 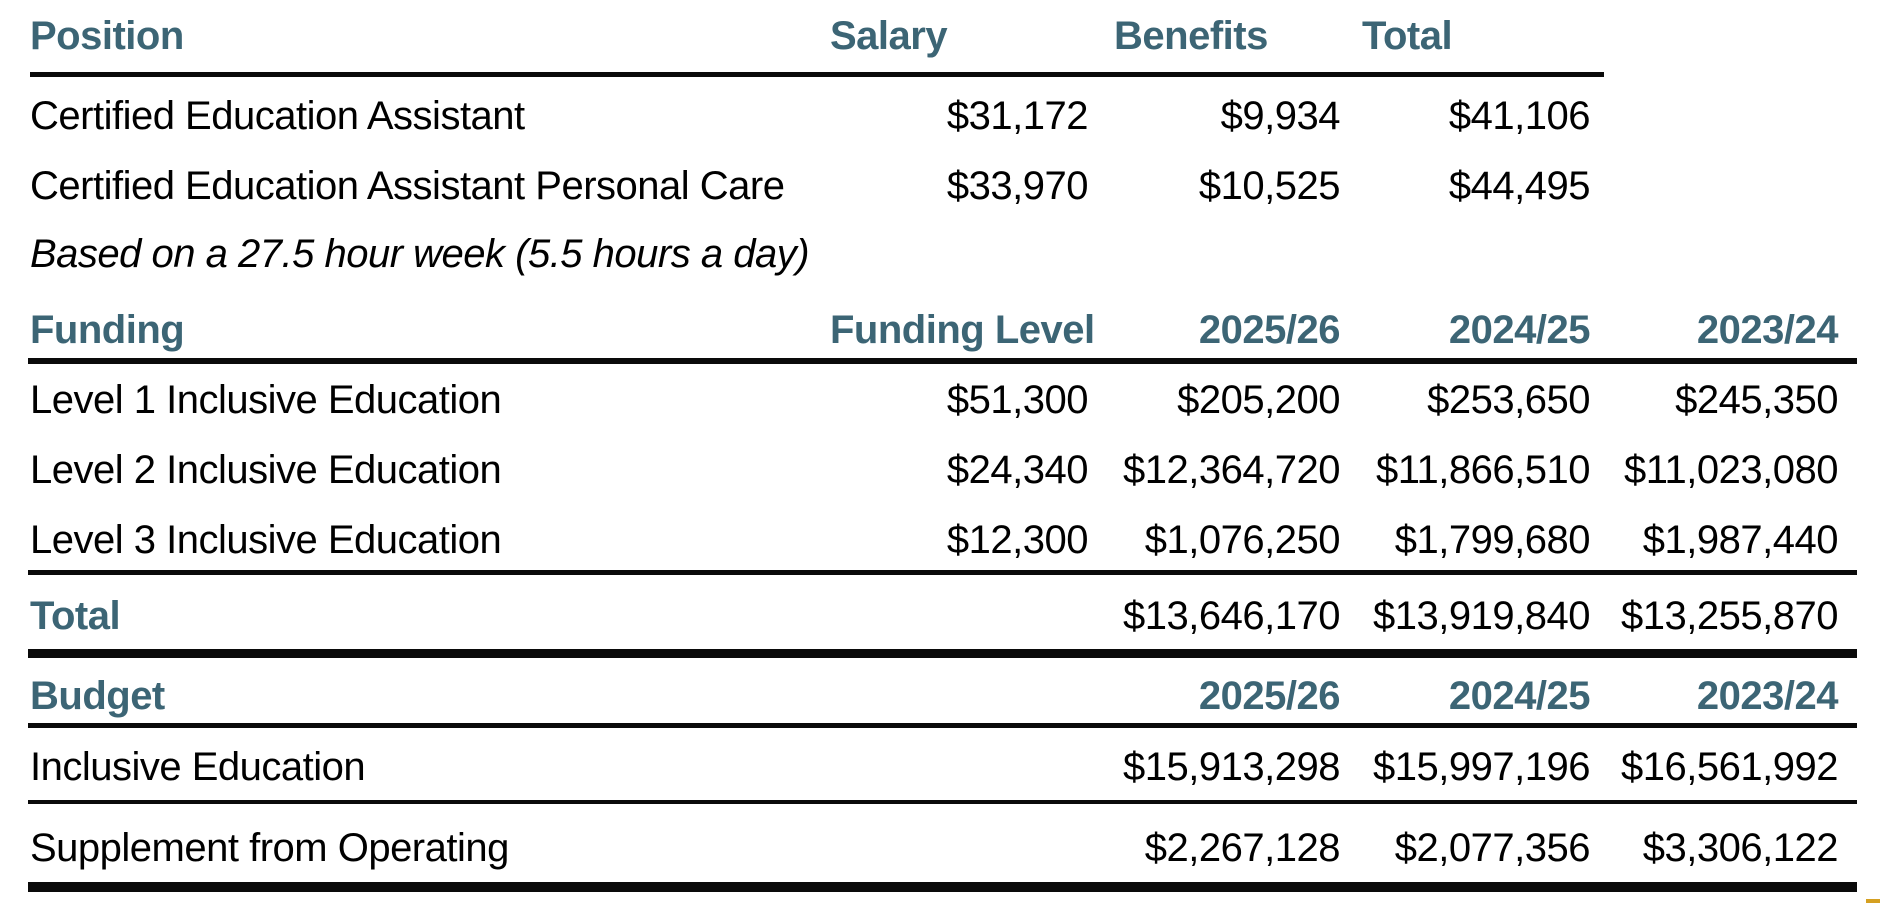 I want to click on budget-header-2024-25: 2024/25, so click(x=1519, y=696).